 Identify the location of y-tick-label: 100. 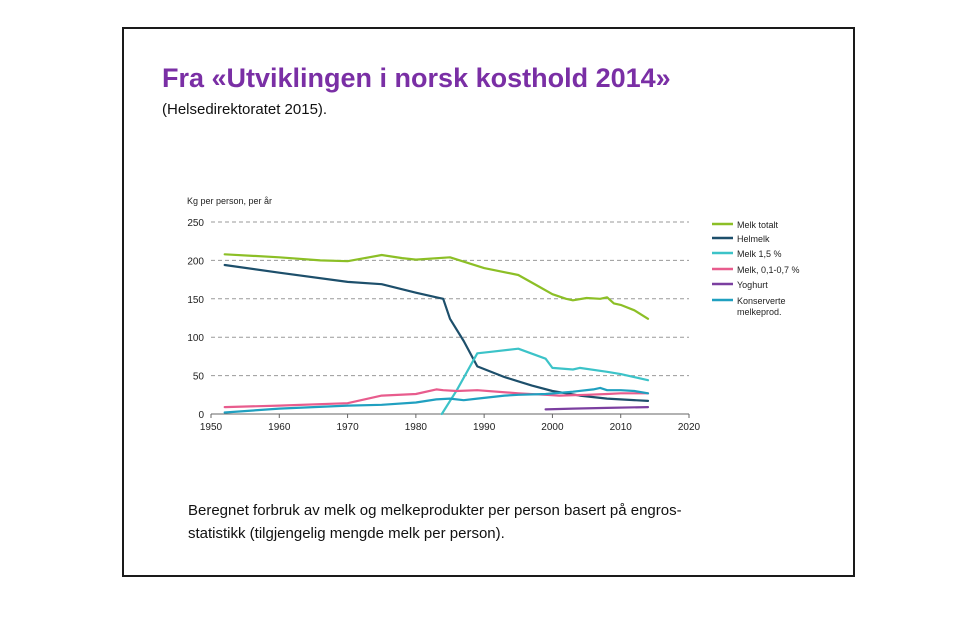
(195, 338).